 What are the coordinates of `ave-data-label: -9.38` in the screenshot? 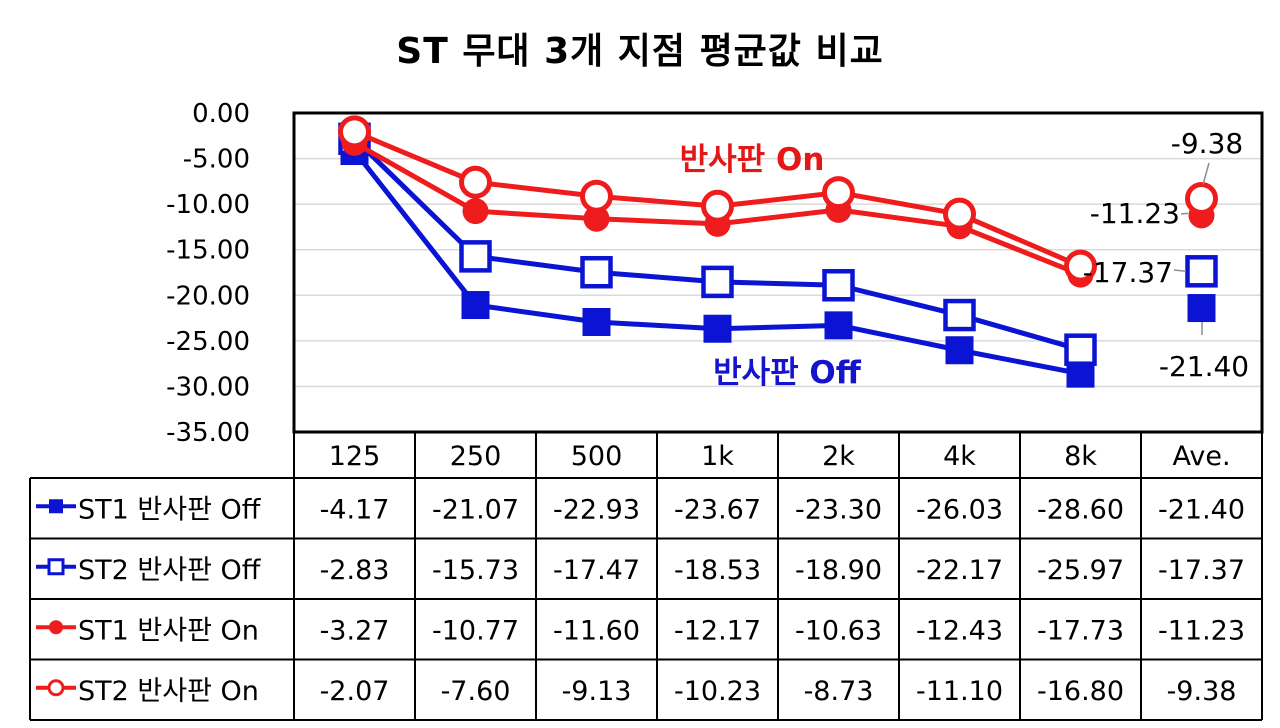 It's located at (1207, 143).